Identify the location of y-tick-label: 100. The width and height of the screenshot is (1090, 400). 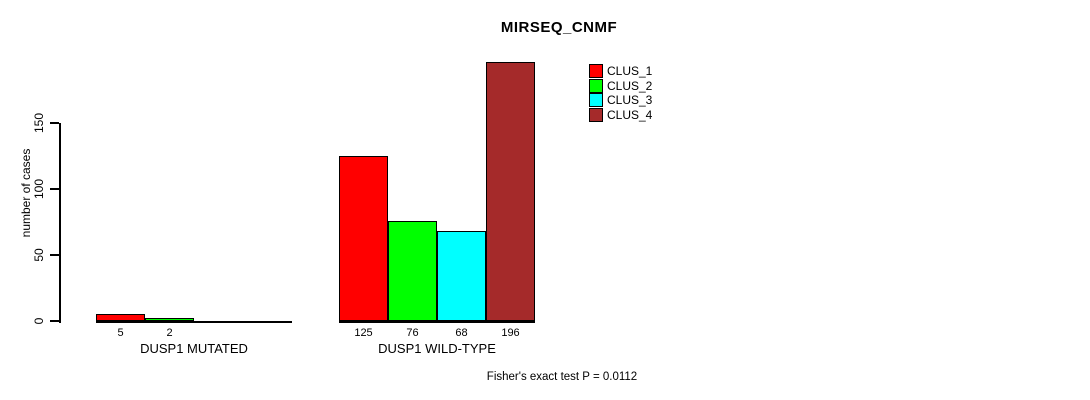
(39, 189).